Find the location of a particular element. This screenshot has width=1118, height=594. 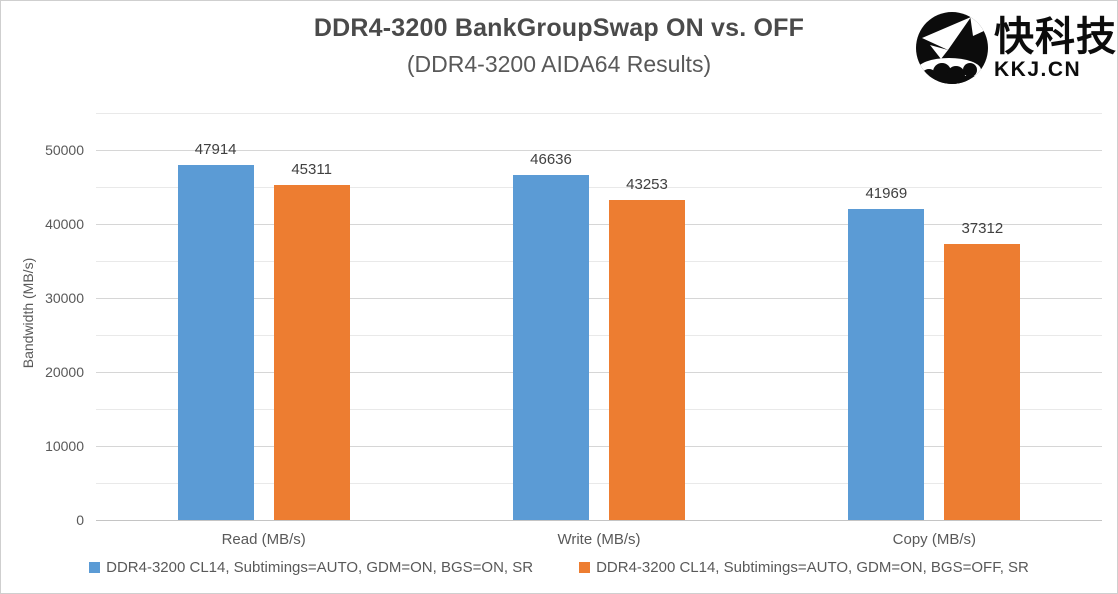

logo-cn-text: 快科技 is located at coordinates (1055, 37).